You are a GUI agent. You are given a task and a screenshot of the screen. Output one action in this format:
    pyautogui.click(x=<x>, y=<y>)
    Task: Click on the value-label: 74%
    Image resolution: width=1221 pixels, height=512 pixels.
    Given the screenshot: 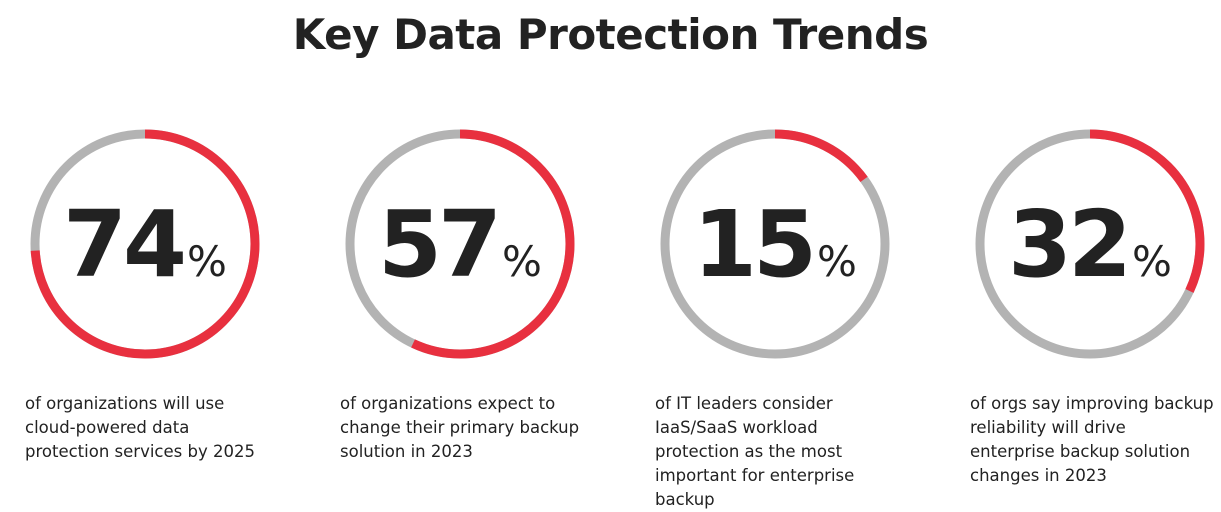 What is the action you would take?
    pyautogui.click(x=145, y=244)
    